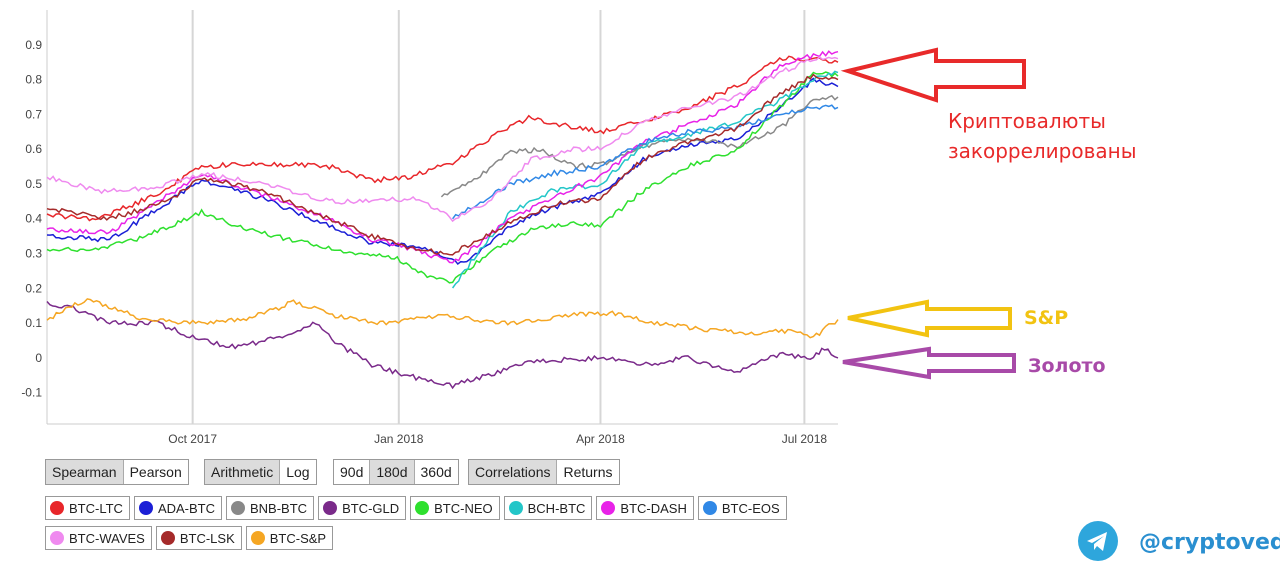  I want to click on crypto-annotation: Криптовалюты закоррелированы, so click(1042, 136).